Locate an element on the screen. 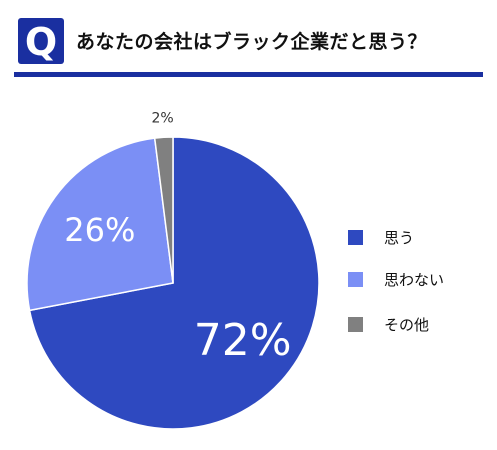 Image resolution: width=497 pixels, height=450 pixels. legend-label: 思う is located at coordinates (399, 237).